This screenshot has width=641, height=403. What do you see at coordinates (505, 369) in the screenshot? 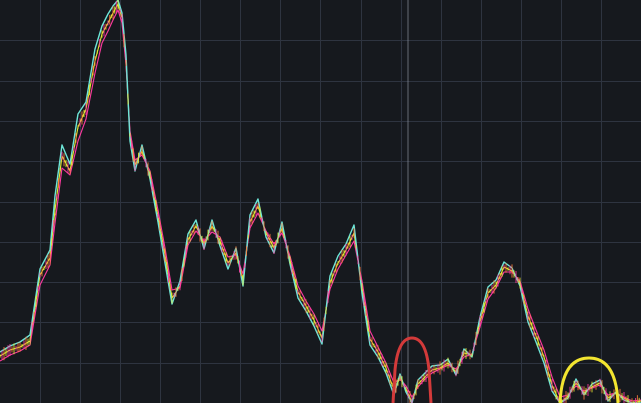
I see `highlight-layer` at bounding box center [505, 369].